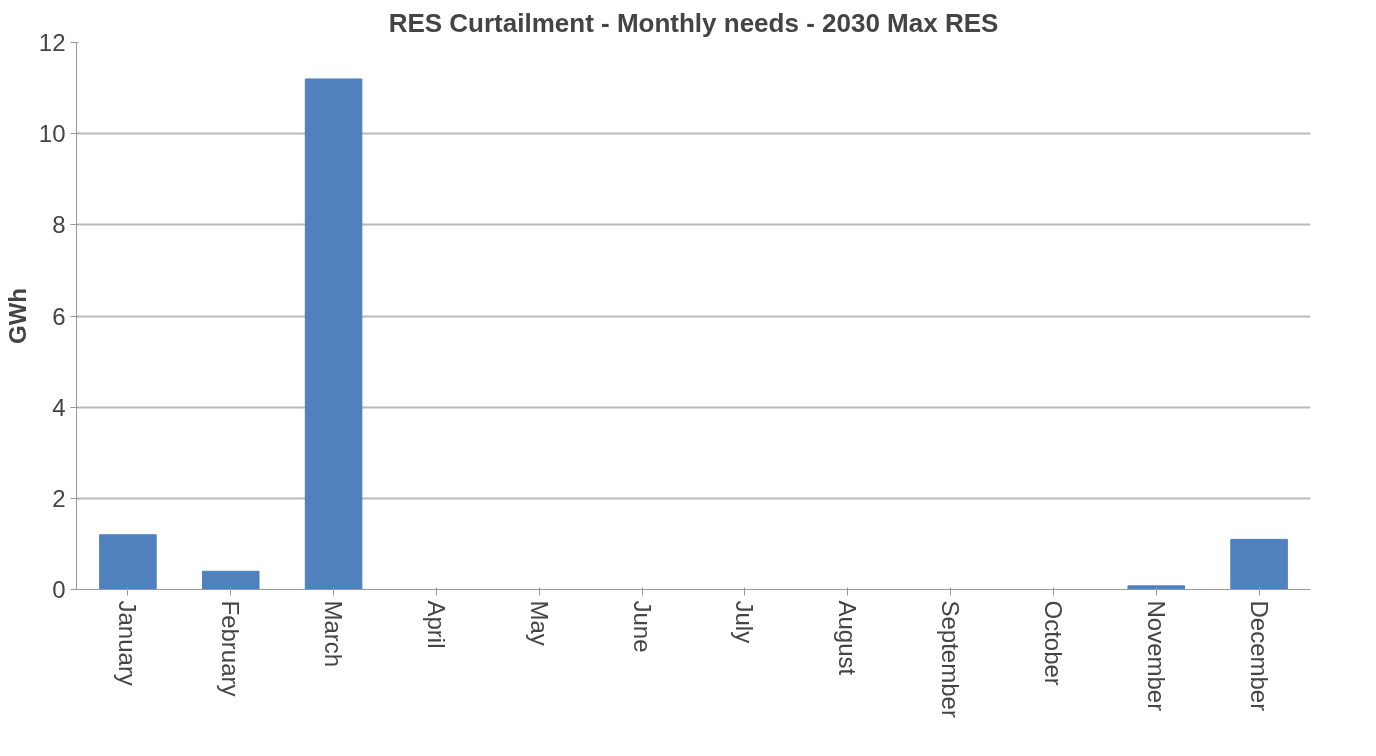 This screenshot has width=1376, height=756. I want to click on y-tick-label: 12, so click(52, 42).